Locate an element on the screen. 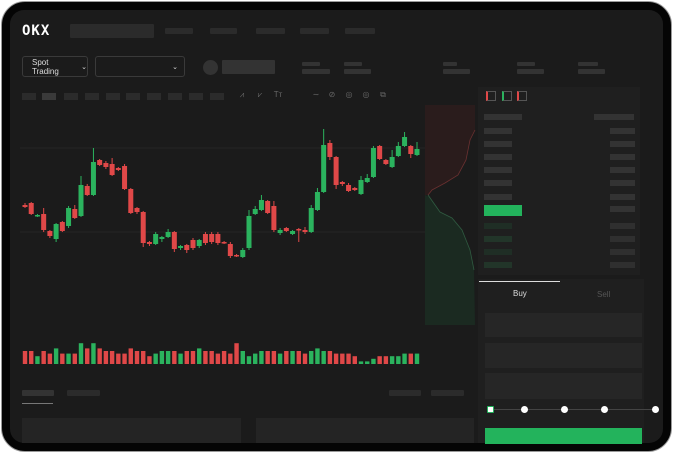  bottom-panel-left is located at coordinates (131, 430).